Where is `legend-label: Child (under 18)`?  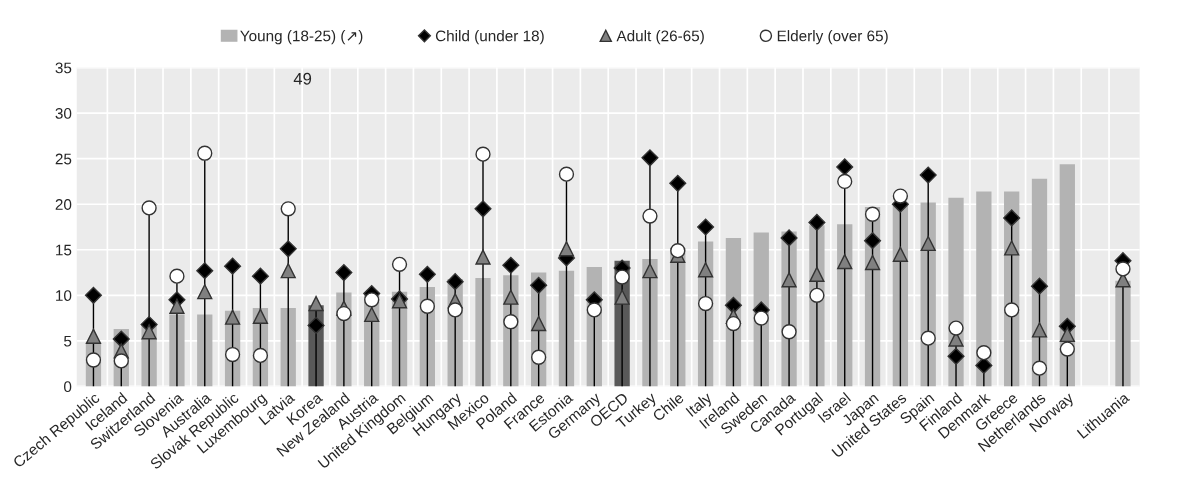 legend-label: Child (under 18) is located at coordinates (489, 37).